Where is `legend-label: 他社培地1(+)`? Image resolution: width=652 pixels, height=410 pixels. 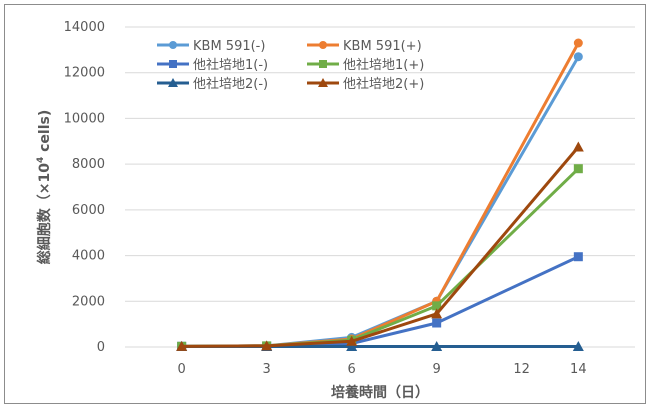
legend-label: 他社培地1(+) is located at coordinates (383, 65).